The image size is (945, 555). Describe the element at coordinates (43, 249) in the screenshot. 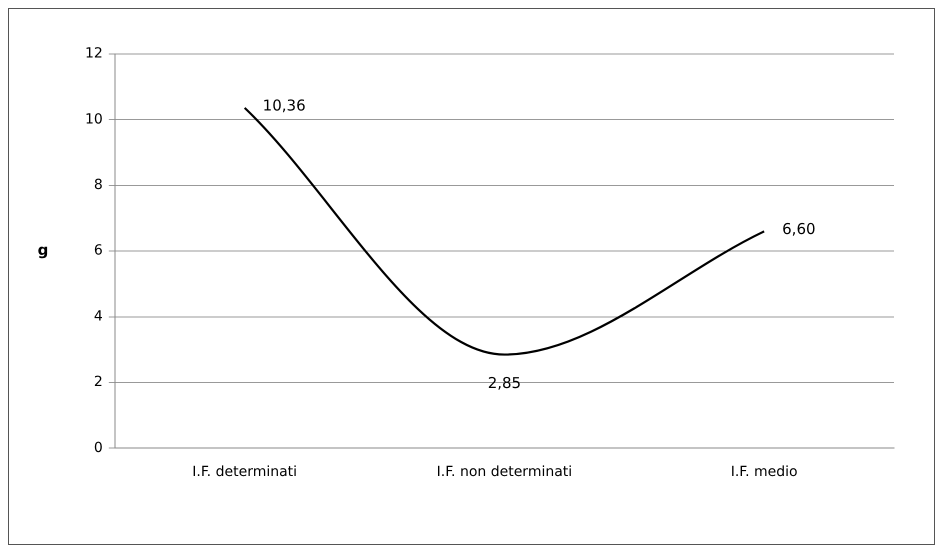

I see `y-axis-title: g` at that location.